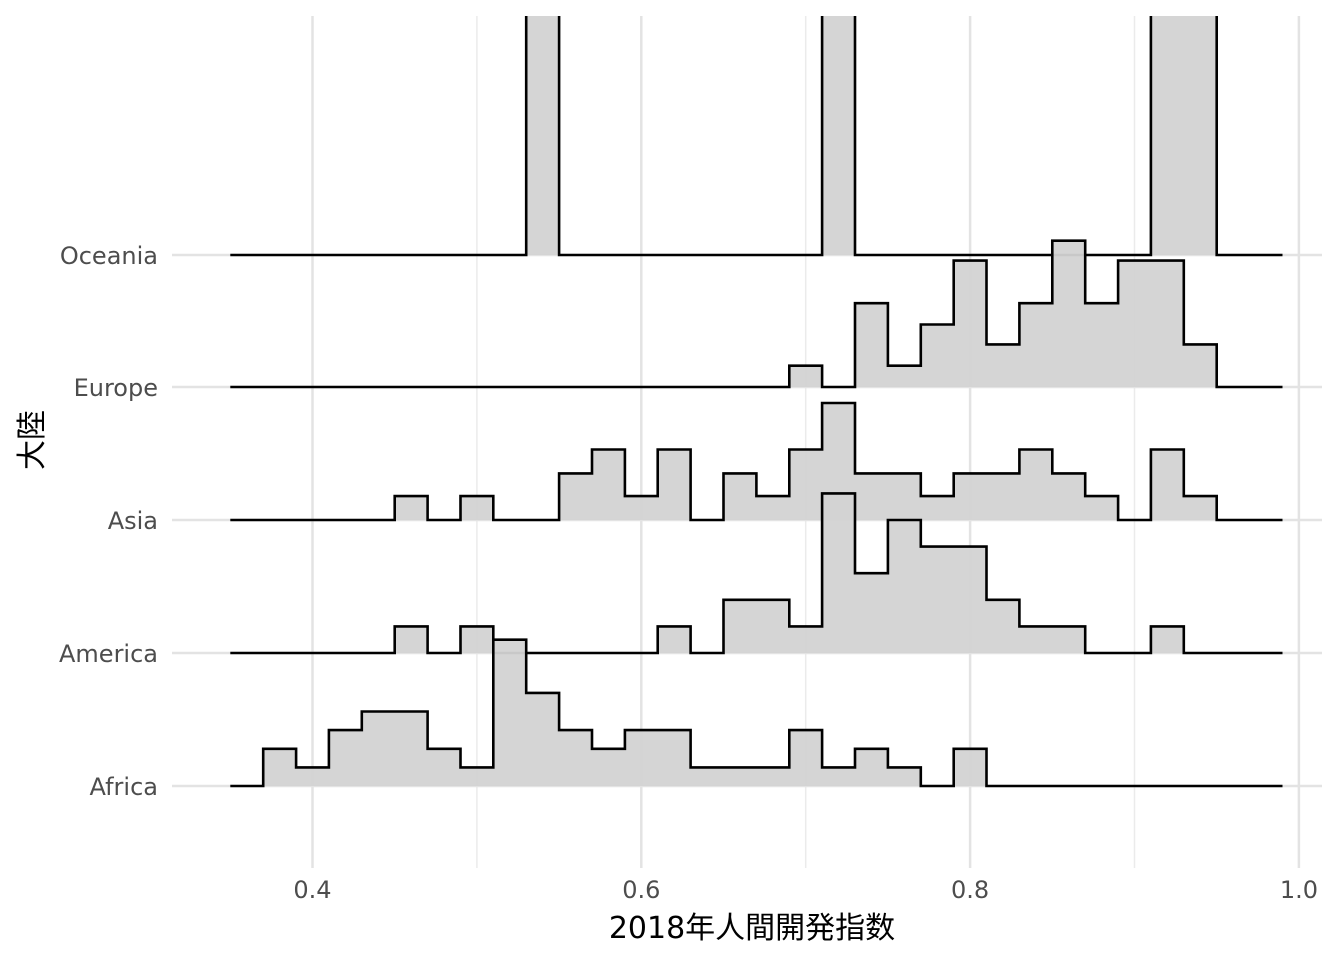  Describe the element at coordinates (109, 256) in the screenshot. I see `y-tick-label: Oceania` at that location.